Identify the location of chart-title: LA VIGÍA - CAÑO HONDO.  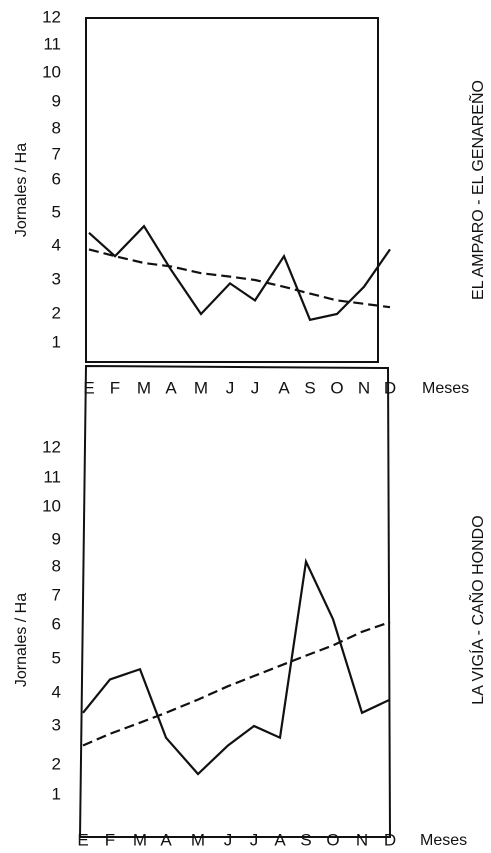
(477, 609).